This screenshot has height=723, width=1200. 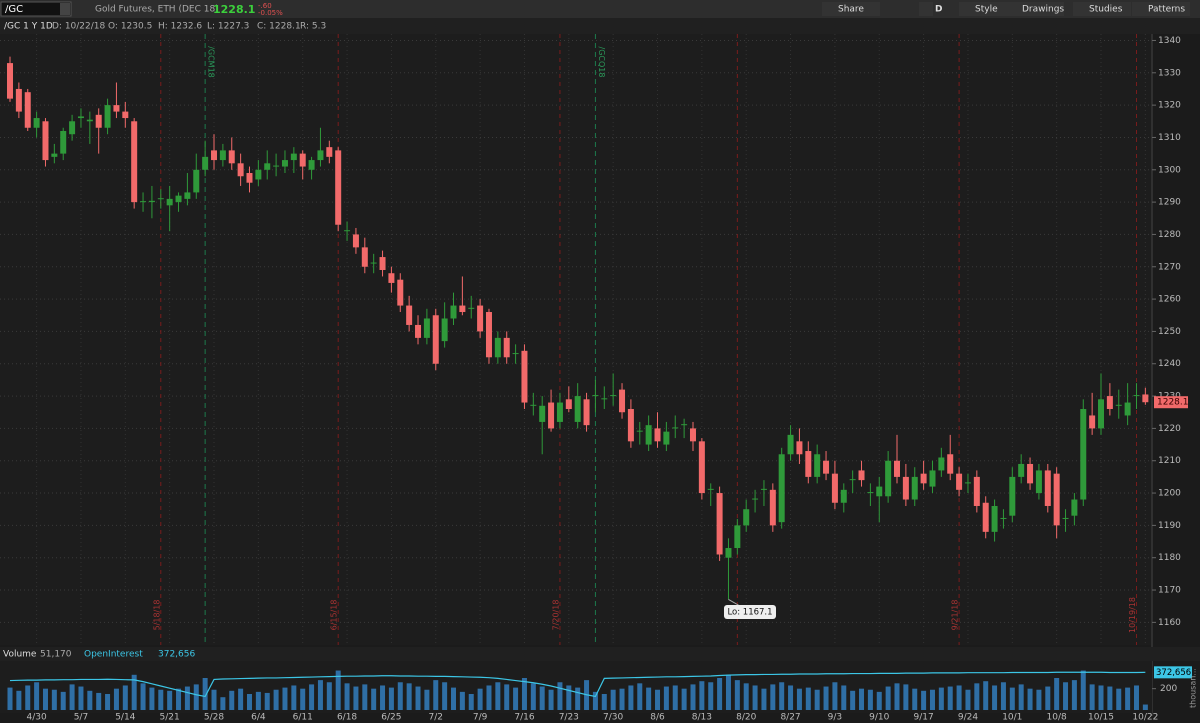 I want to click on toolbar-button-label: Drawings, so click(x=1043, y=10).